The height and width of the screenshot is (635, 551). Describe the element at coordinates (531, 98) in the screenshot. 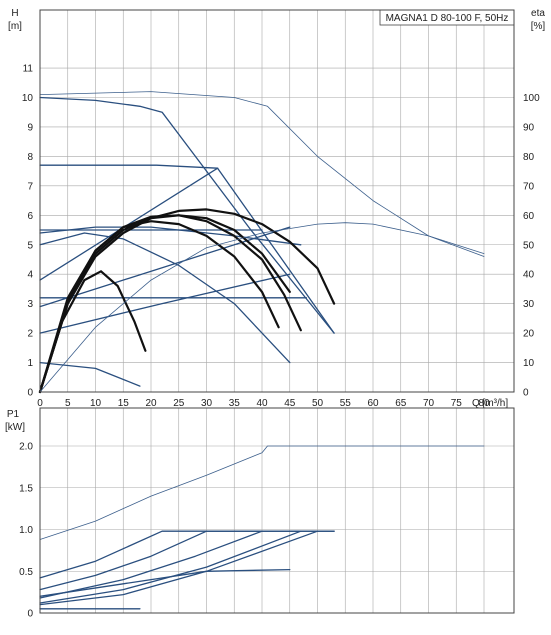

I see `eta-tick-label: 100` at that location.